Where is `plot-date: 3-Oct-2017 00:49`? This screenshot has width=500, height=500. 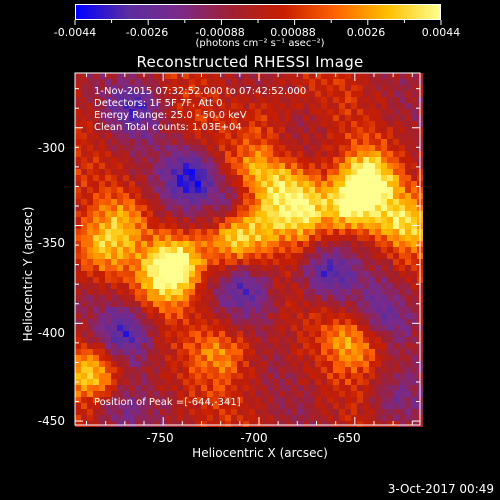 plot-date: 3-Oct-2017 00:49 is located at coordinates (440, 489).